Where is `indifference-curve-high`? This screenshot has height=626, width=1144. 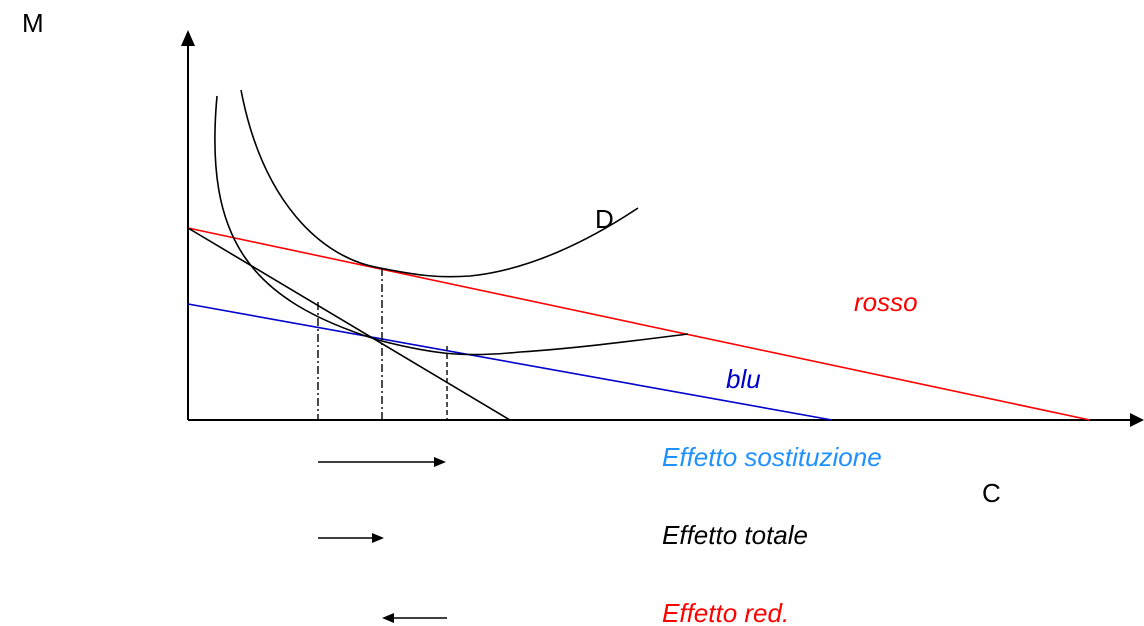 indifference-curve-high is located at coordinates (439, 183).